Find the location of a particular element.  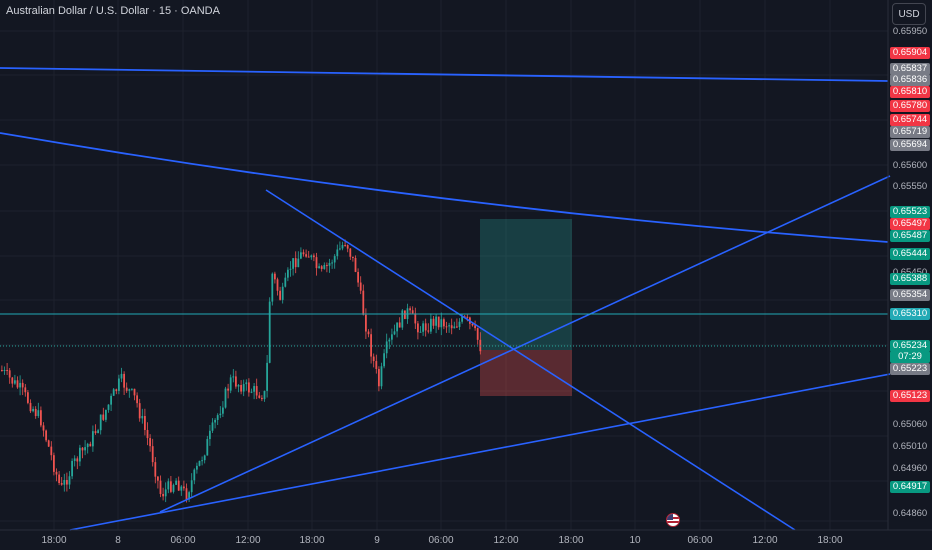

price-badge: 07:29 is located at coordinates (910, 357).